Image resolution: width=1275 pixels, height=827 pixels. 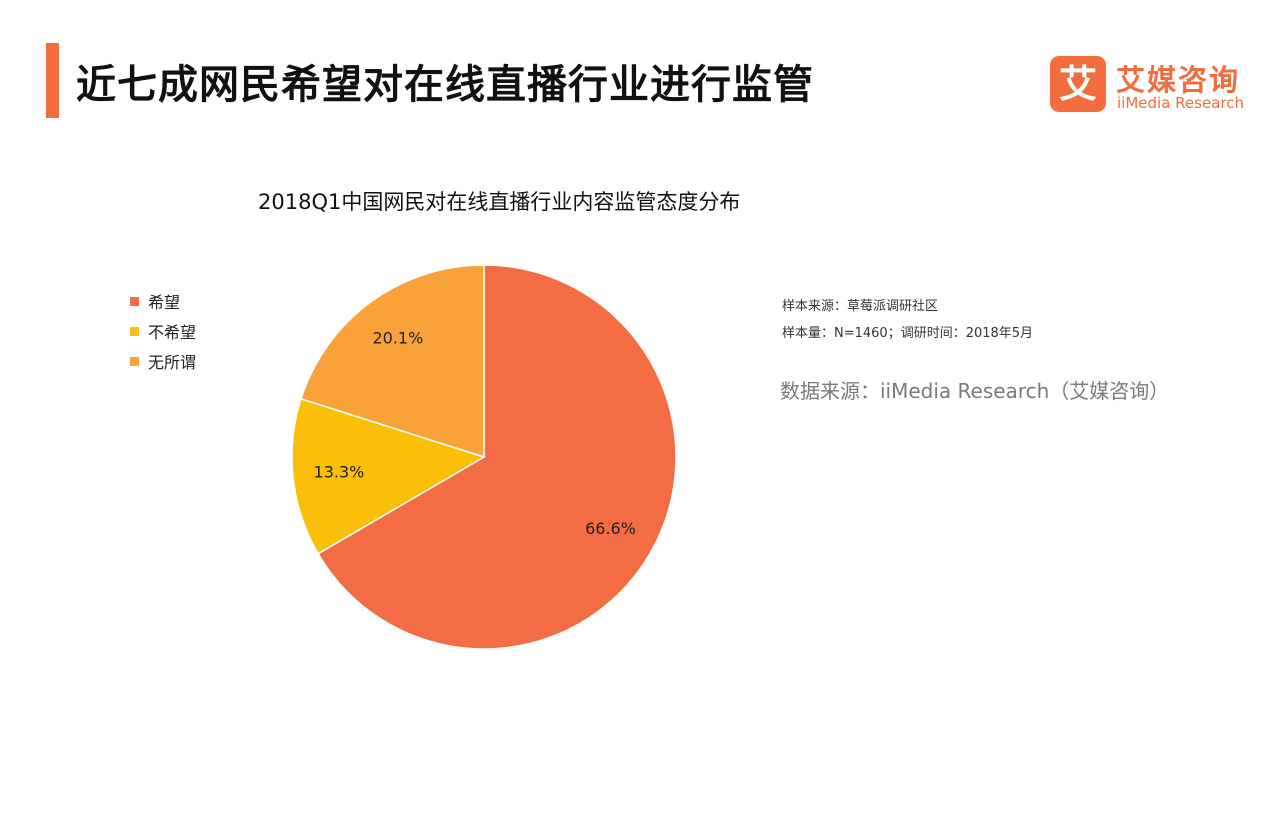 What do you see at coordinates (134, 331) in the screenshot?
I see `legend-swatch-not-hope` at bounding box center [134, 331].